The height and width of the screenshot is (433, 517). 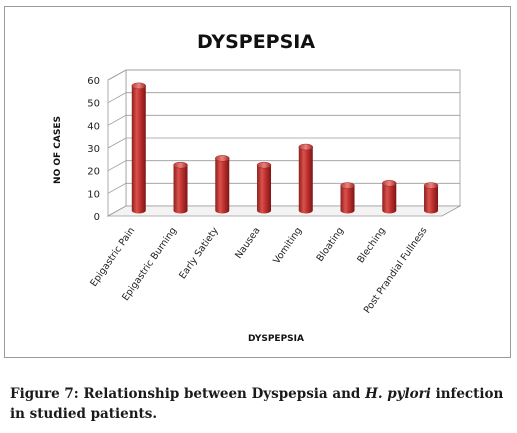 What do you see at coordinates (287, 245) in the screenshot?
I see `x-tick-label: Vomiting` at bounding box center [287, 245].